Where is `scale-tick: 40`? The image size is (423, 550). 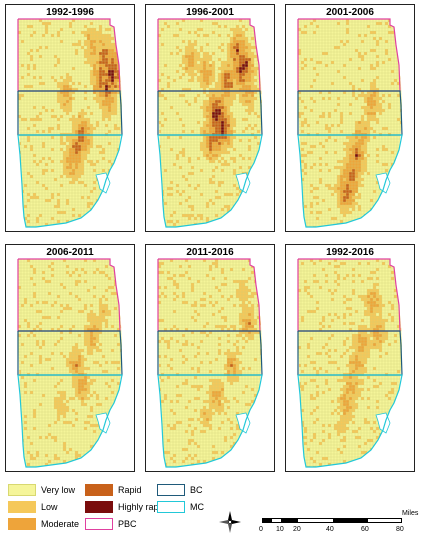
scale-tick: 40 is located at coordinates (330, 529).